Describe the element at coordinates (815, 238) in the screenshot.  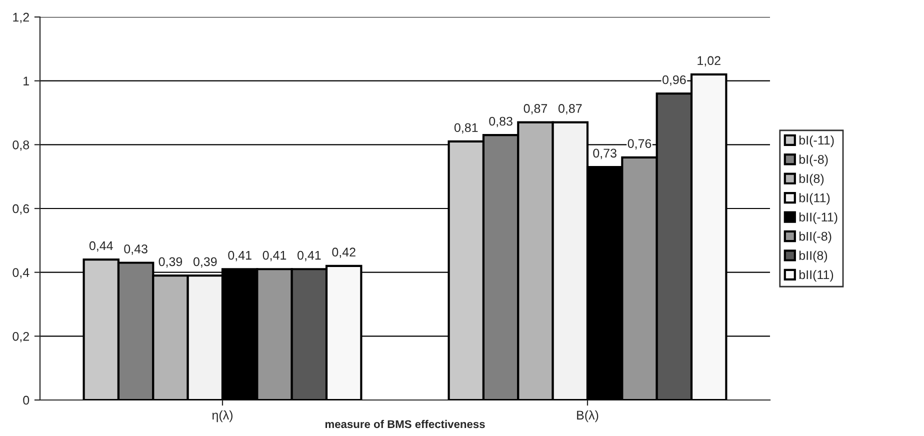
I see `legend-label: bII(-8)` at that location.